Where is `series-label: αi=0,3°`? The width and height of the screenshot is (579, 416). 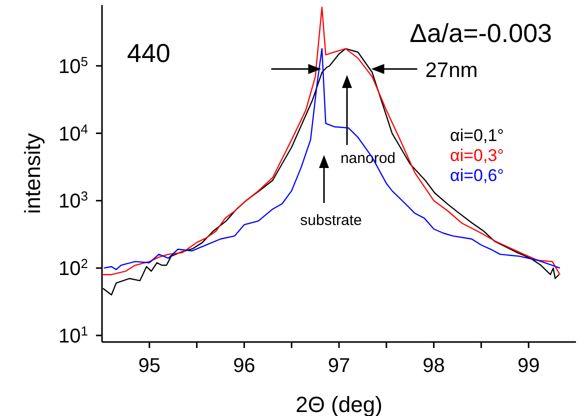 series-label: αi=0,3° is located at coordinates (477, 155).